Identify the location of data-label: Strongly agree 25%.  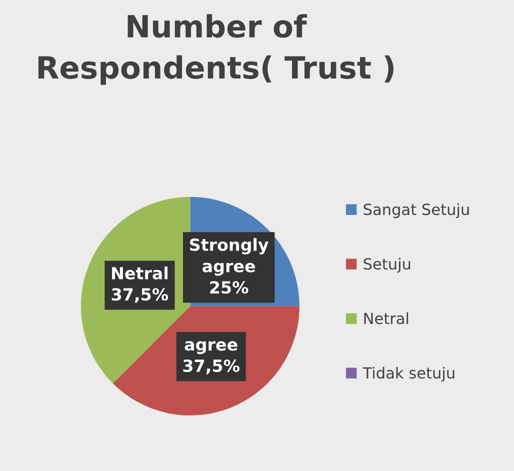
(229, 266).